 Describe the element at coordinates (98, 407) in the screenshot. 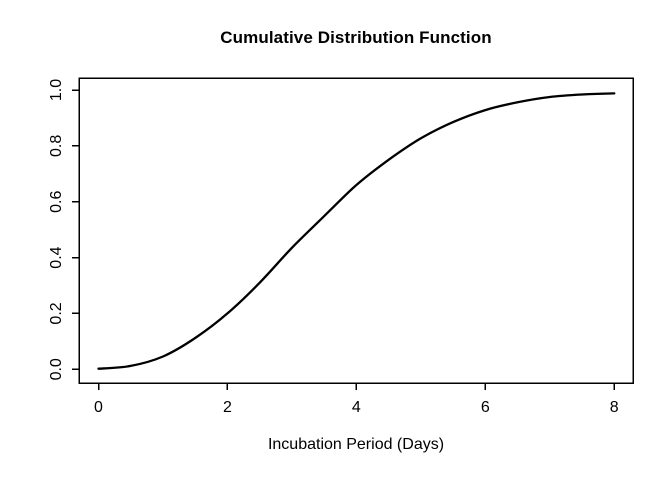

I see `x-tick-label: 0` at that location.